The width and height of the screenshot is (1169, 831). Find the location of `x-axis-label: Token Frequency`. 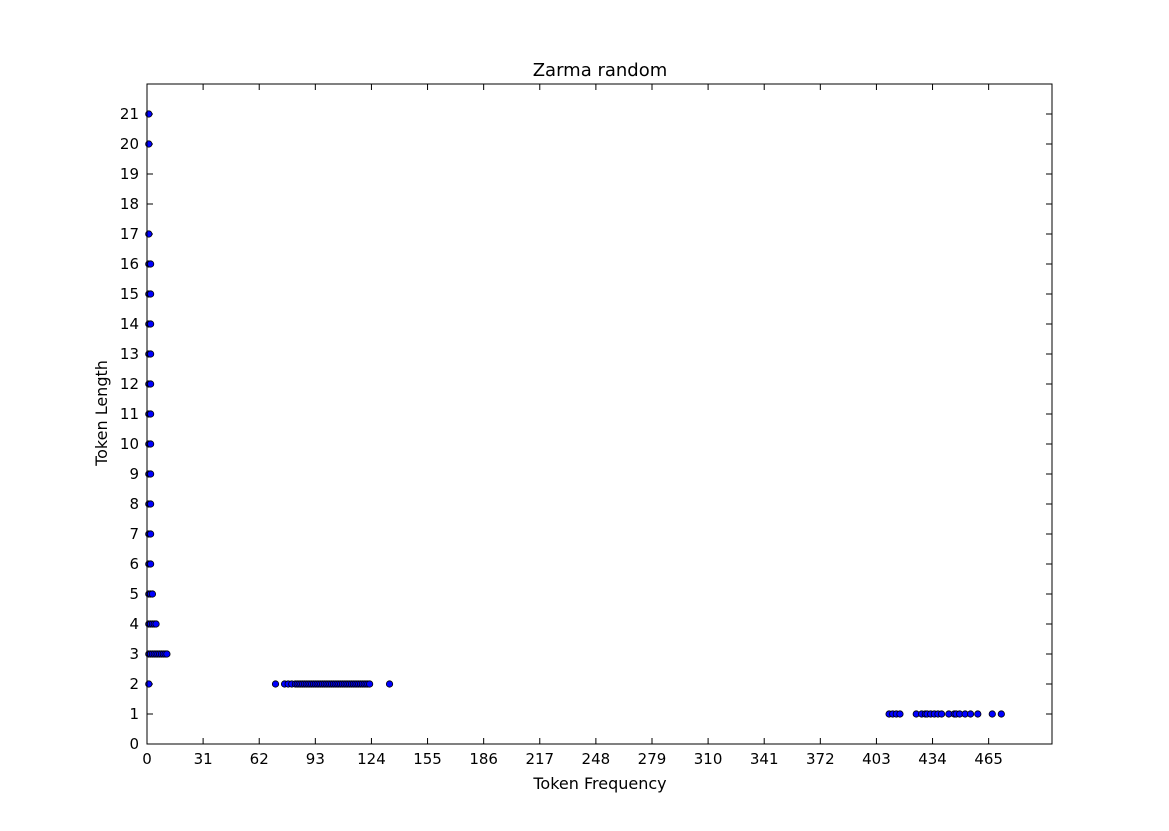

x-axis-label: Token Frequency is located at coordinates (599, 783).